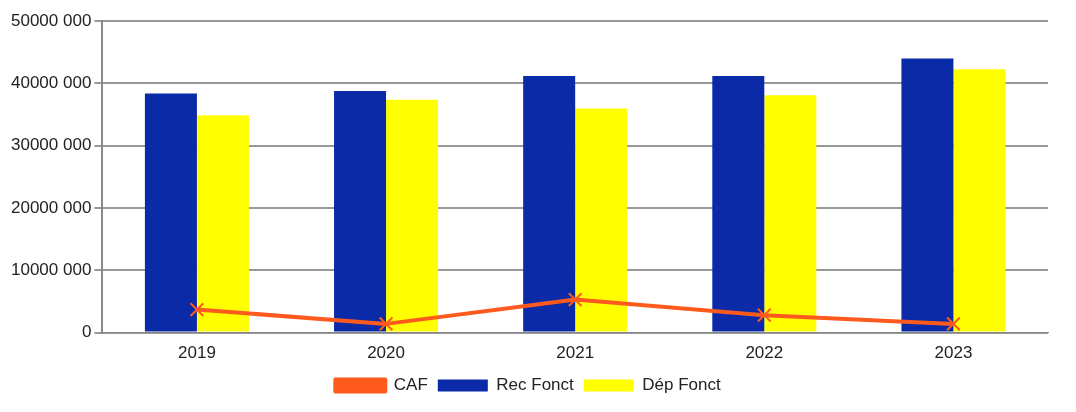  I want to click on legend-label: CAF, so click(410, 385).